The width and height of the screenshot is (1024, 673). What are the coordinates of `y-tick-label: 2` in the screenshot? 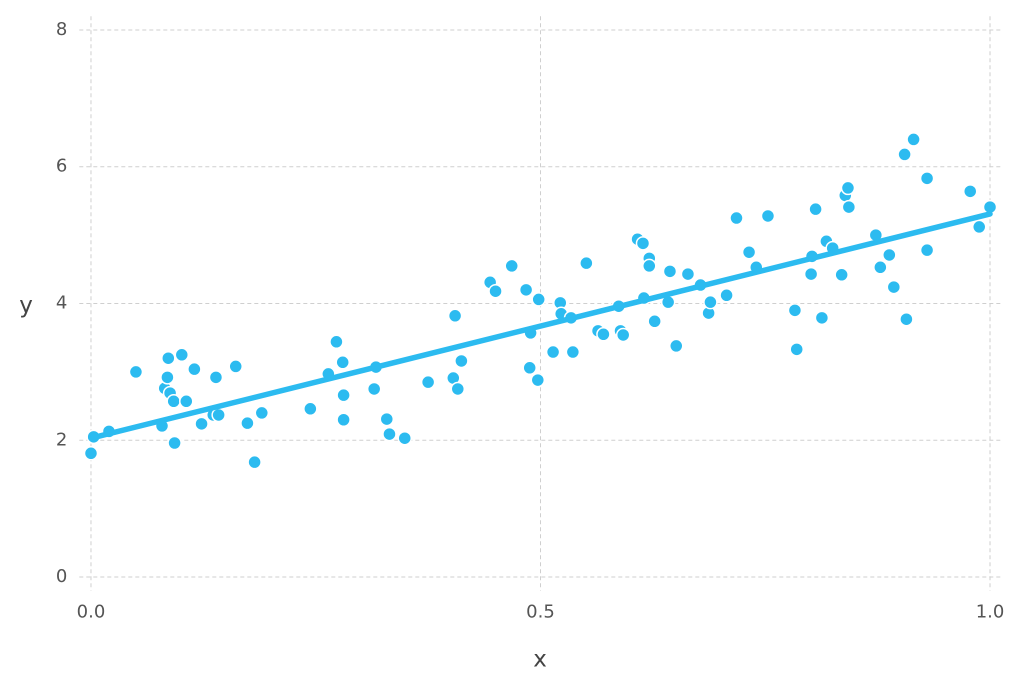 It's located at (61, 439).